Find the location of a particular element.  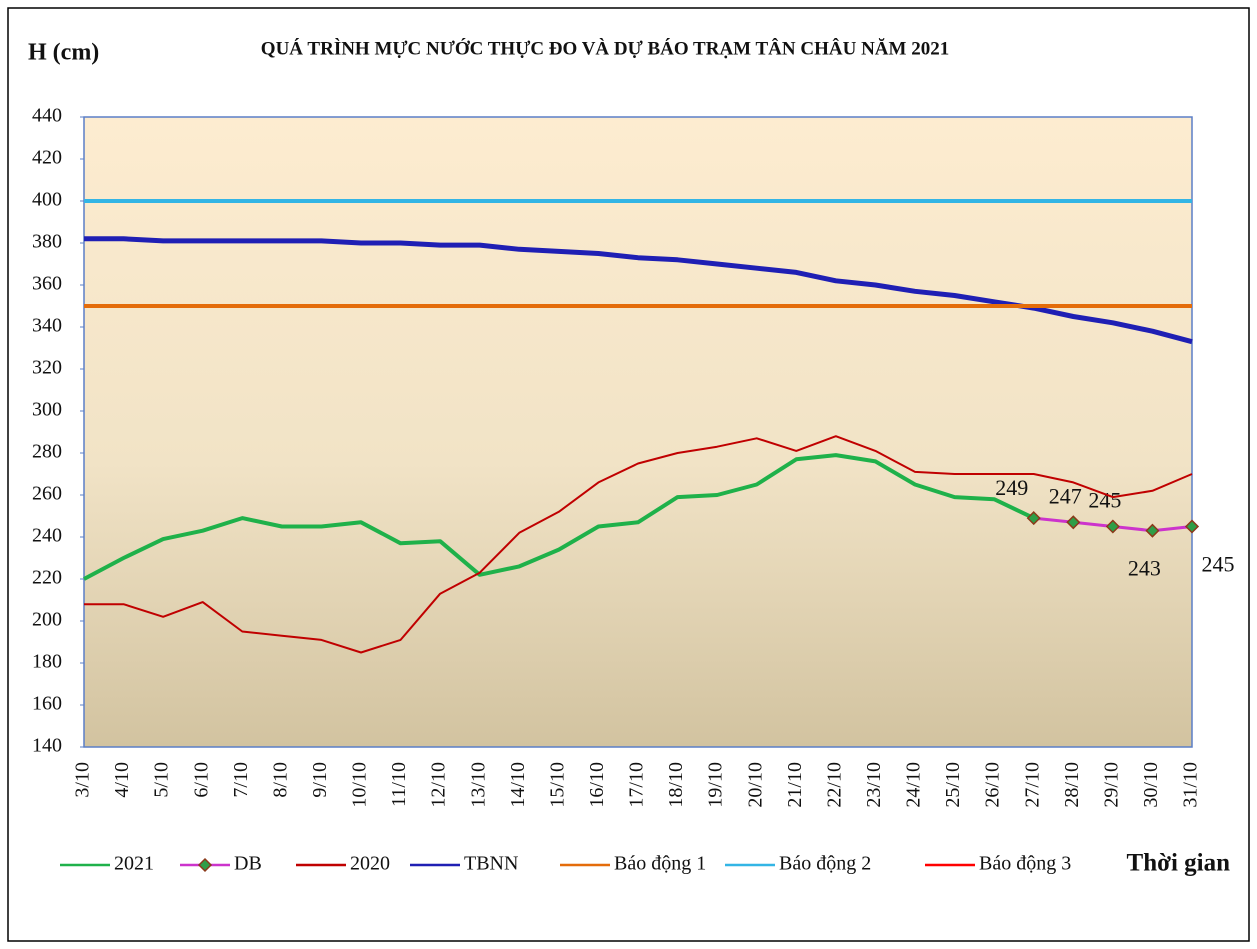

y-tick-label: 420 is located at coordinates (47, 158).